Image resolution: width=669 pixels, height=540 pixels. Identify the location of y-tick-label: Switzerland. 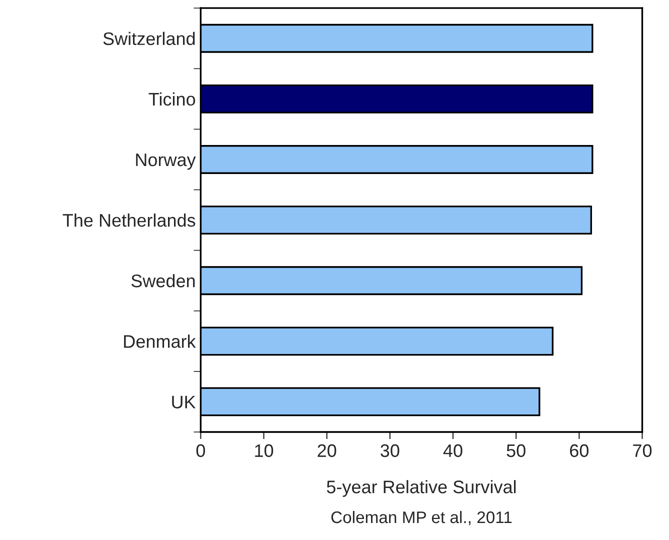
(149, 39).